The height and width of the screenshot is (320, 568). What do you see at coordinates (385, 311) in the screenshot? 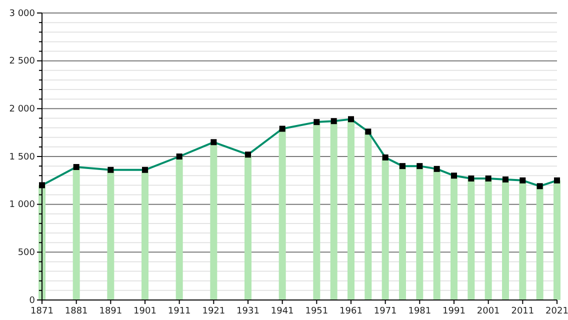
I see `x-tick-label: 1971` at bounding box center [385, 311].